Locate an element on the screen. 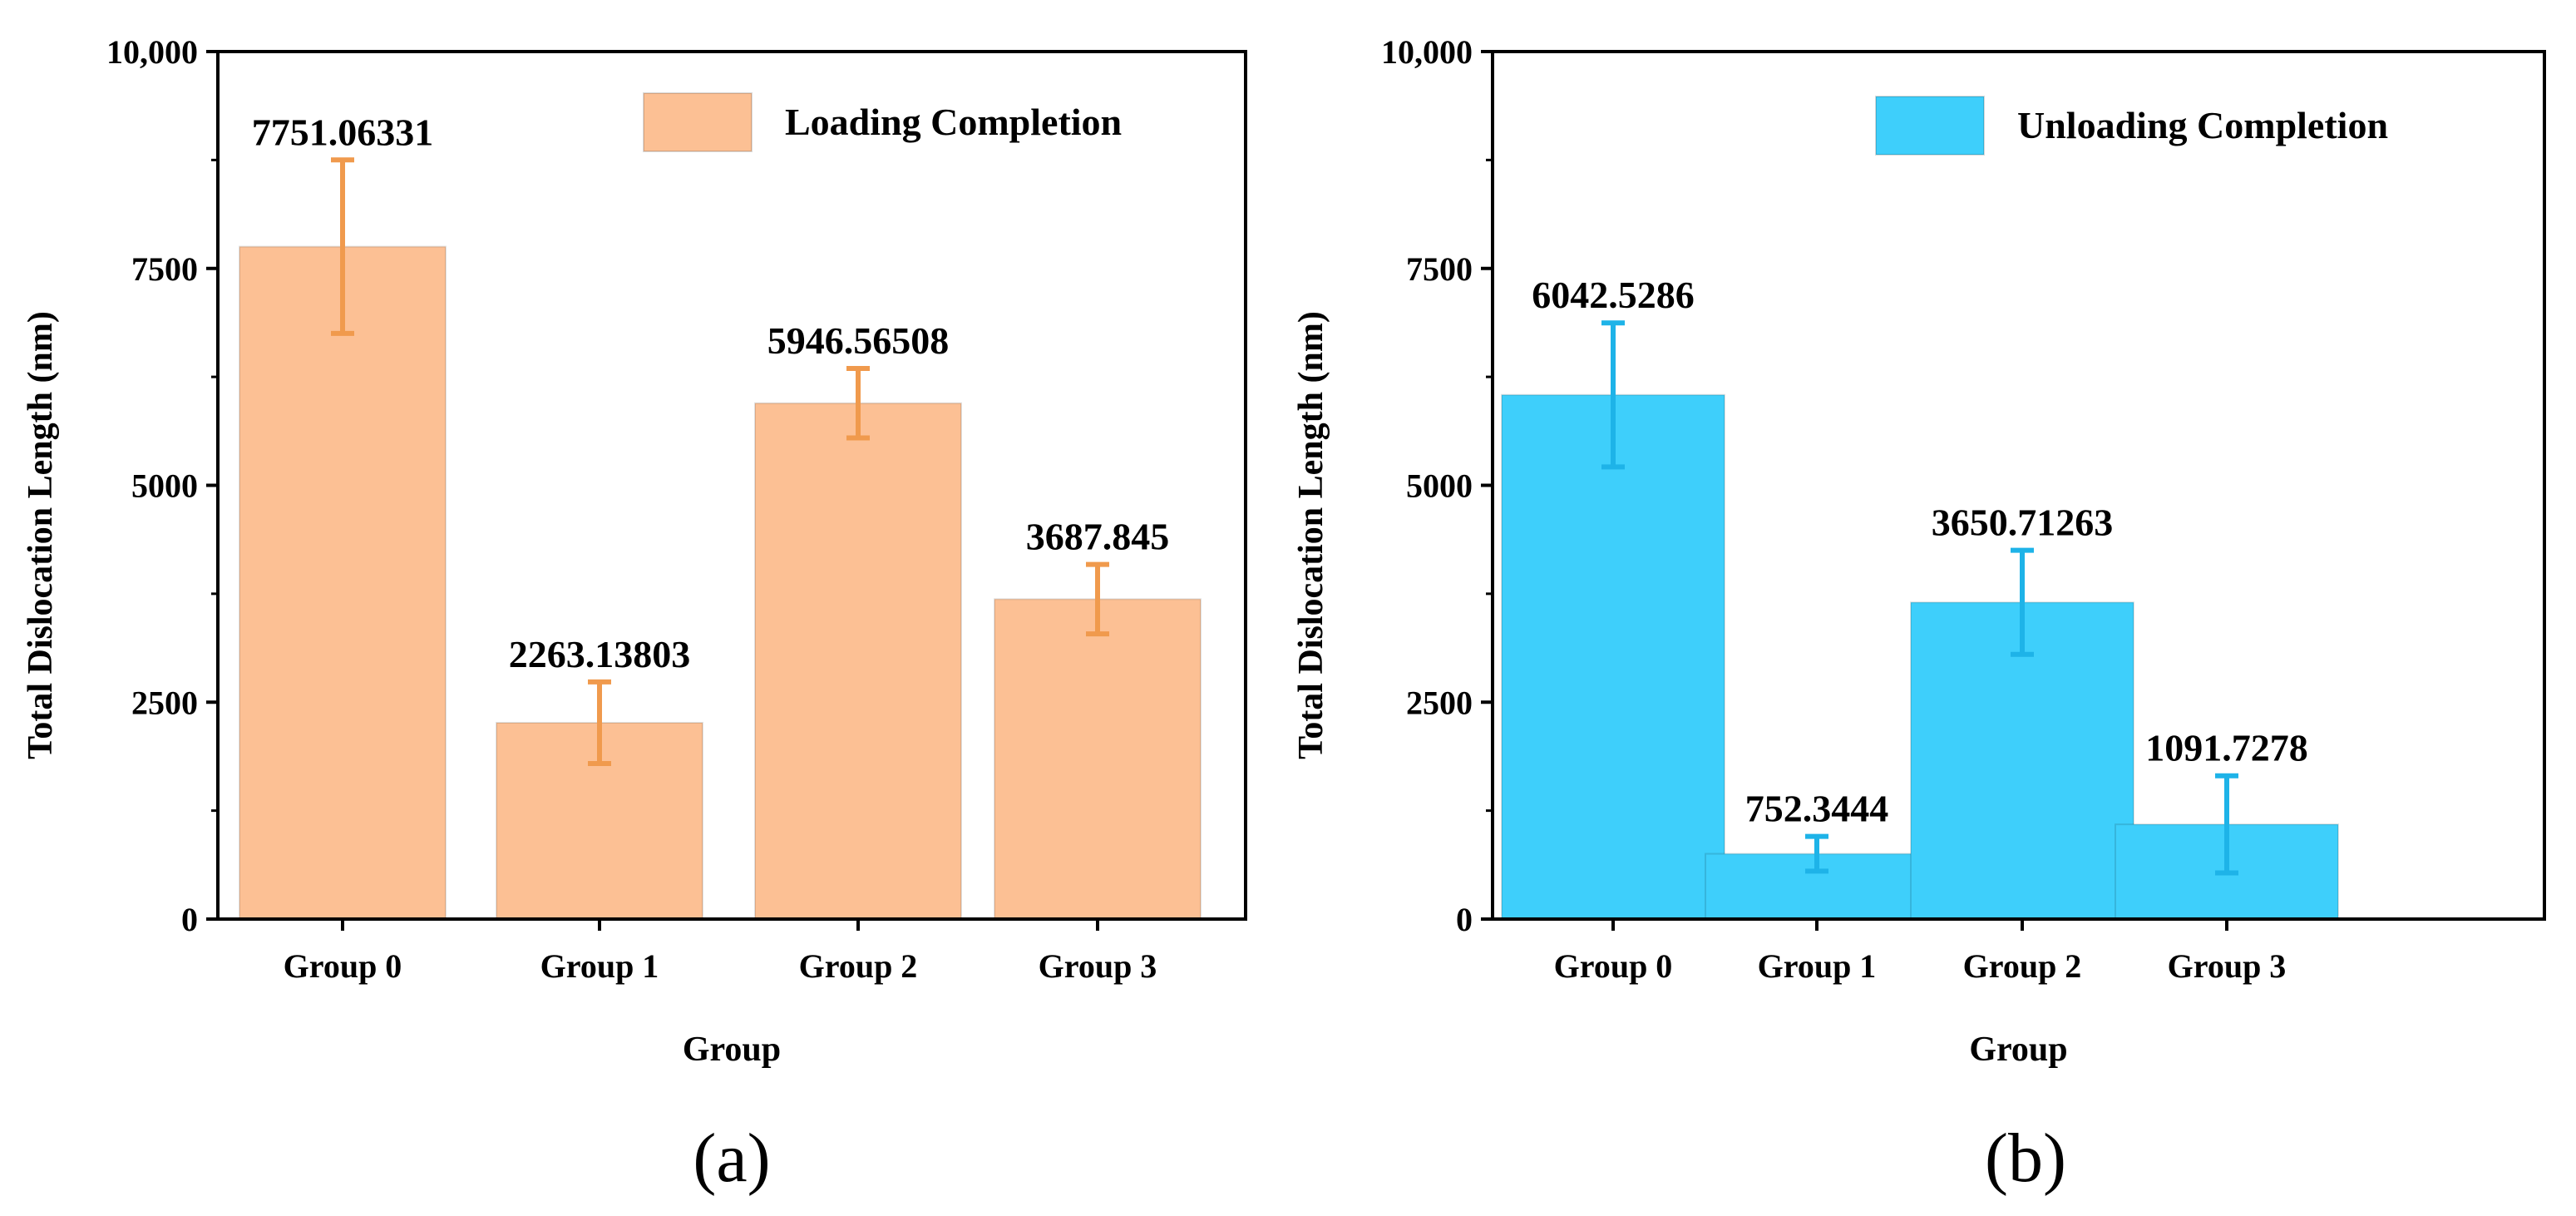  value-label: 6042.5286 is located at coordinates (1613, 295).